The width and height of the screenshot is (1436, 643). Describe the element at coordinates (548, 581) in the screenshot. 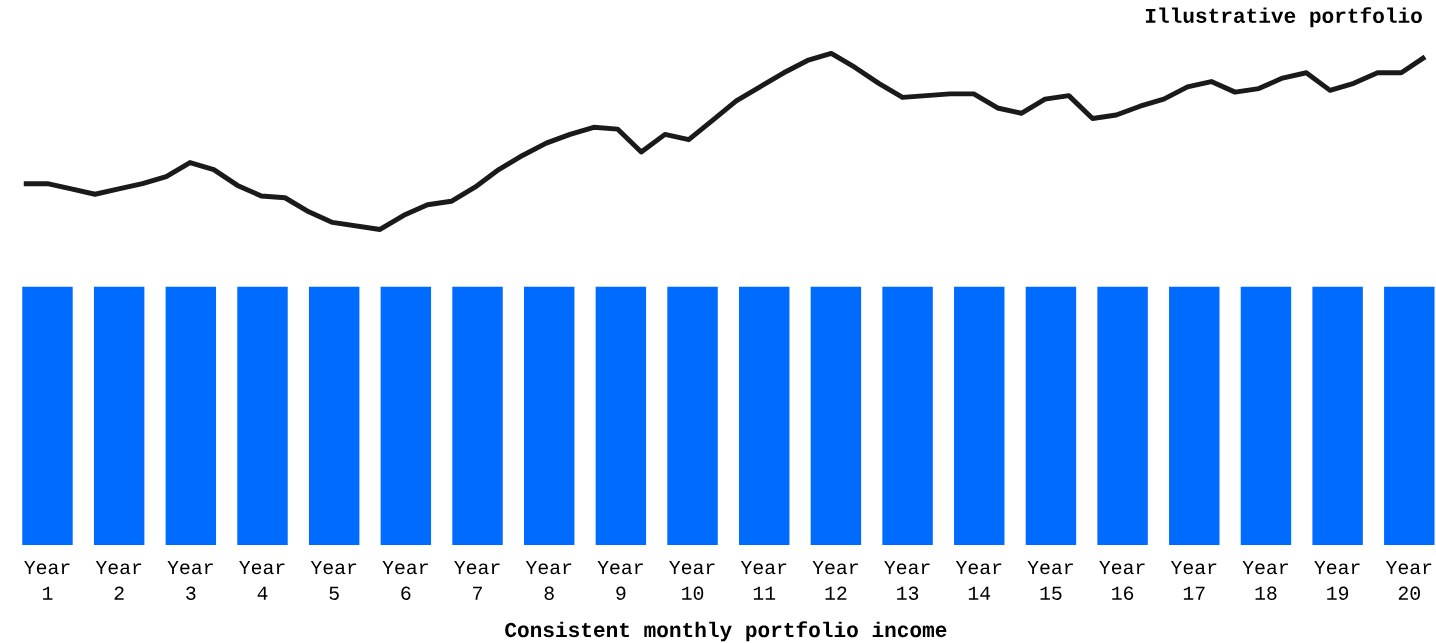

I see `x-tick-label: Year 8` at that location.